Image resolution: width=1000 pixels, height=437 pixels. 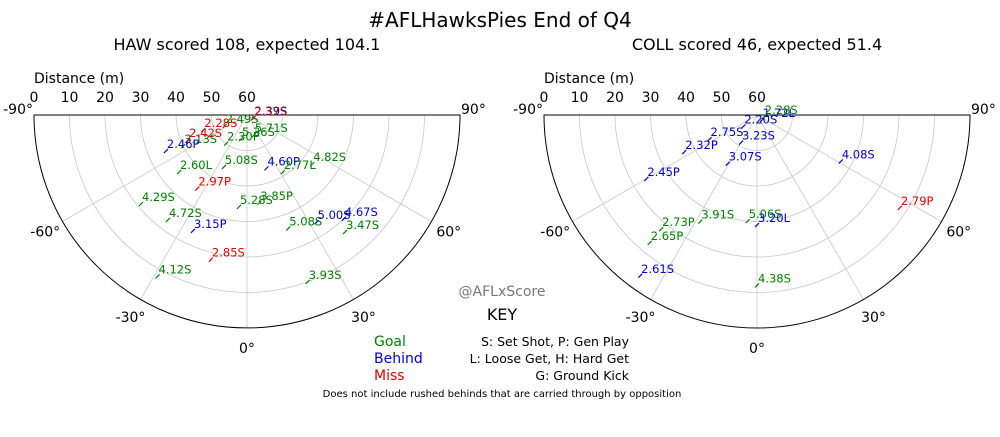 I want to click on watermark: @AFLxScore, so click(x=502, y=292).